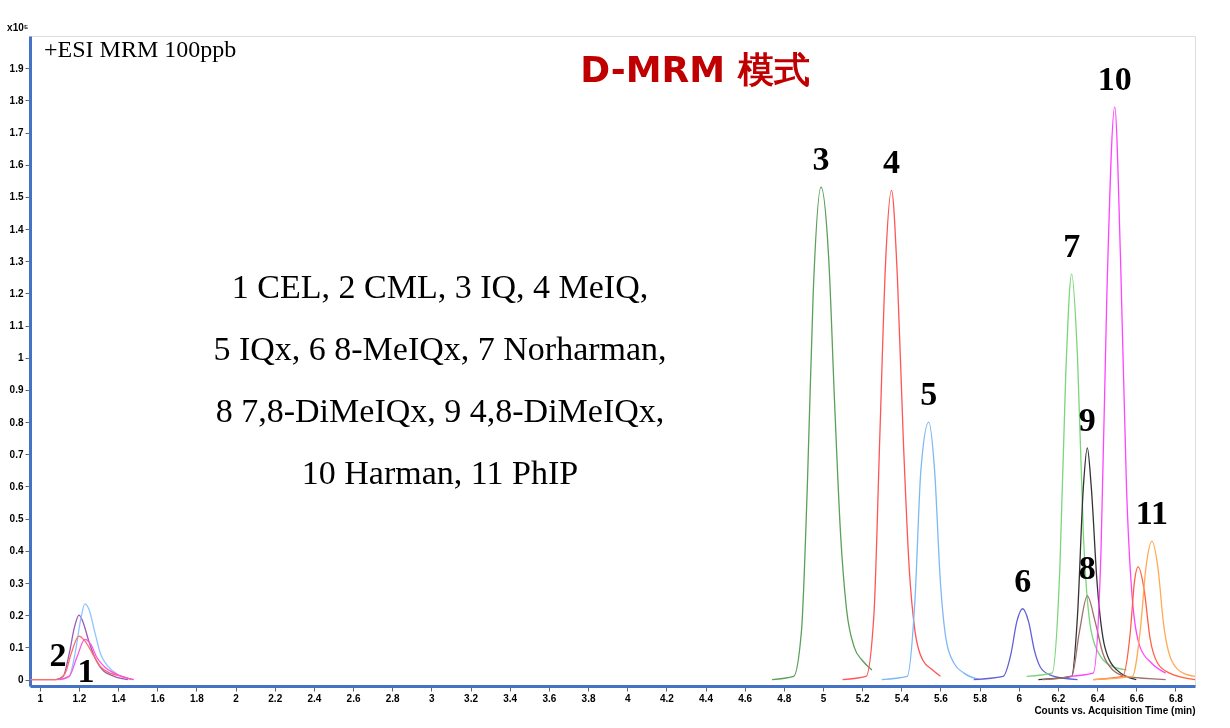 This screenshot has height=728, width=1230. Describe the element at coordinates (393, 698) in the screenshot. I see `x-tick-label: 2.8` at that location.